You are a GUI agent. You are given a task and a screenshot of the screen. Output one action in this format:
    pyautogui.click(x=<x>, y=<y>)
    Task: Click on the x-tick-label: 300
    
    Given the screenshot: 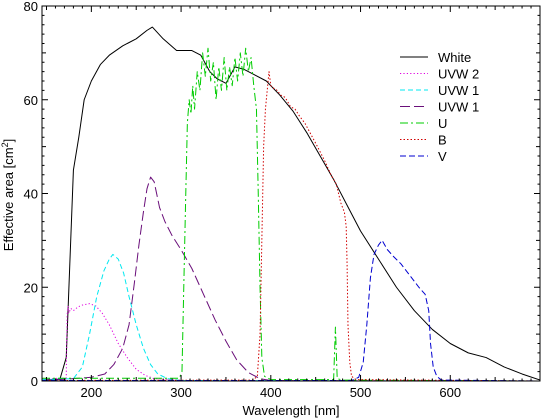 What is the action you would take?
    pyautogui.click(x=181, y=392)
    